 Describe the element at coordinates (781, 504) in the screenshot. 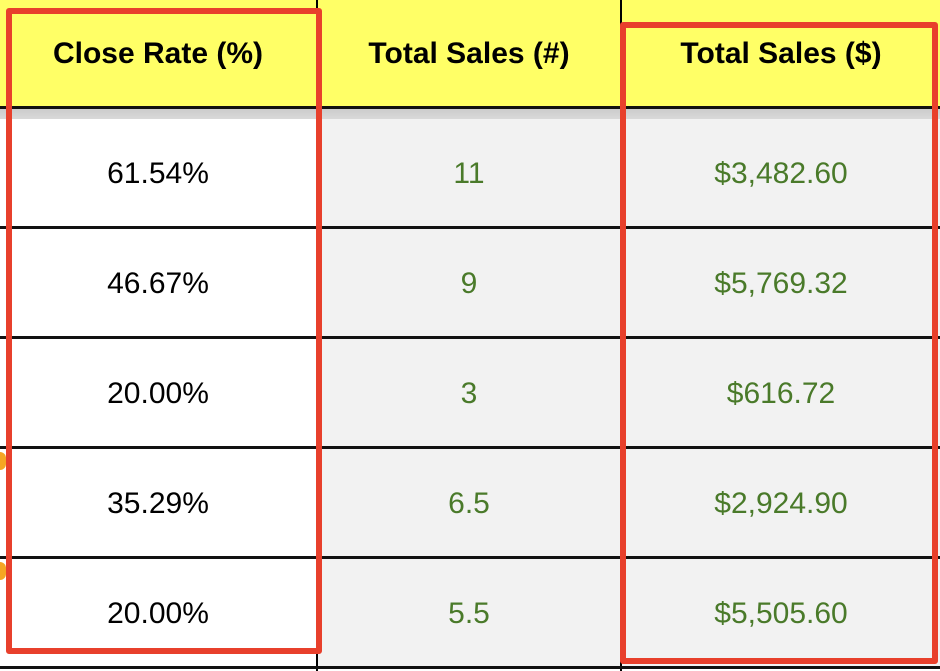

I see `cell-total-sales-amount: $2,924.90` at that location.